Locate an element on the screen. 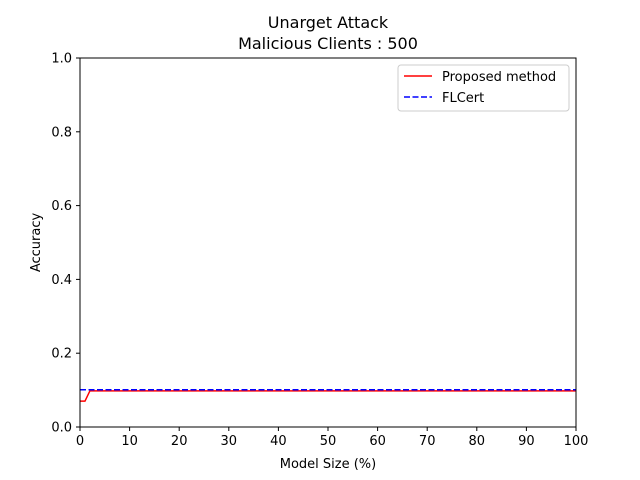 The image size is (640, 480). x-tick-label: 70 is located at coordinates (427, 441).